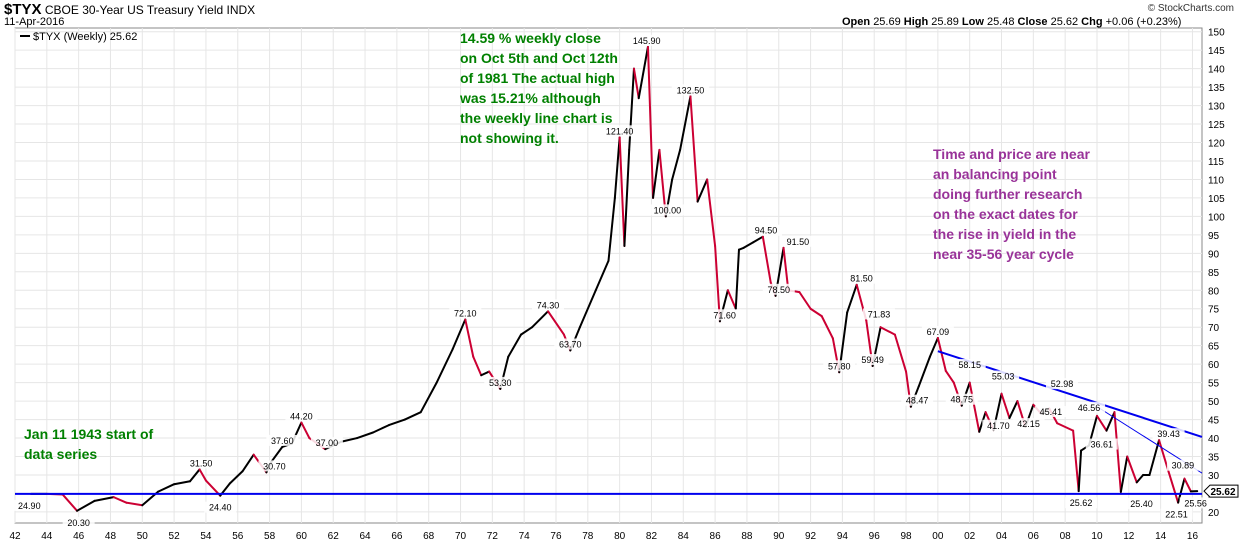 This screenshot has width=1240, height=546. What do you see at coordinates (548, 305) in the screenshot?
I see `point-label: 74.30` at bounding box center [548, 305].